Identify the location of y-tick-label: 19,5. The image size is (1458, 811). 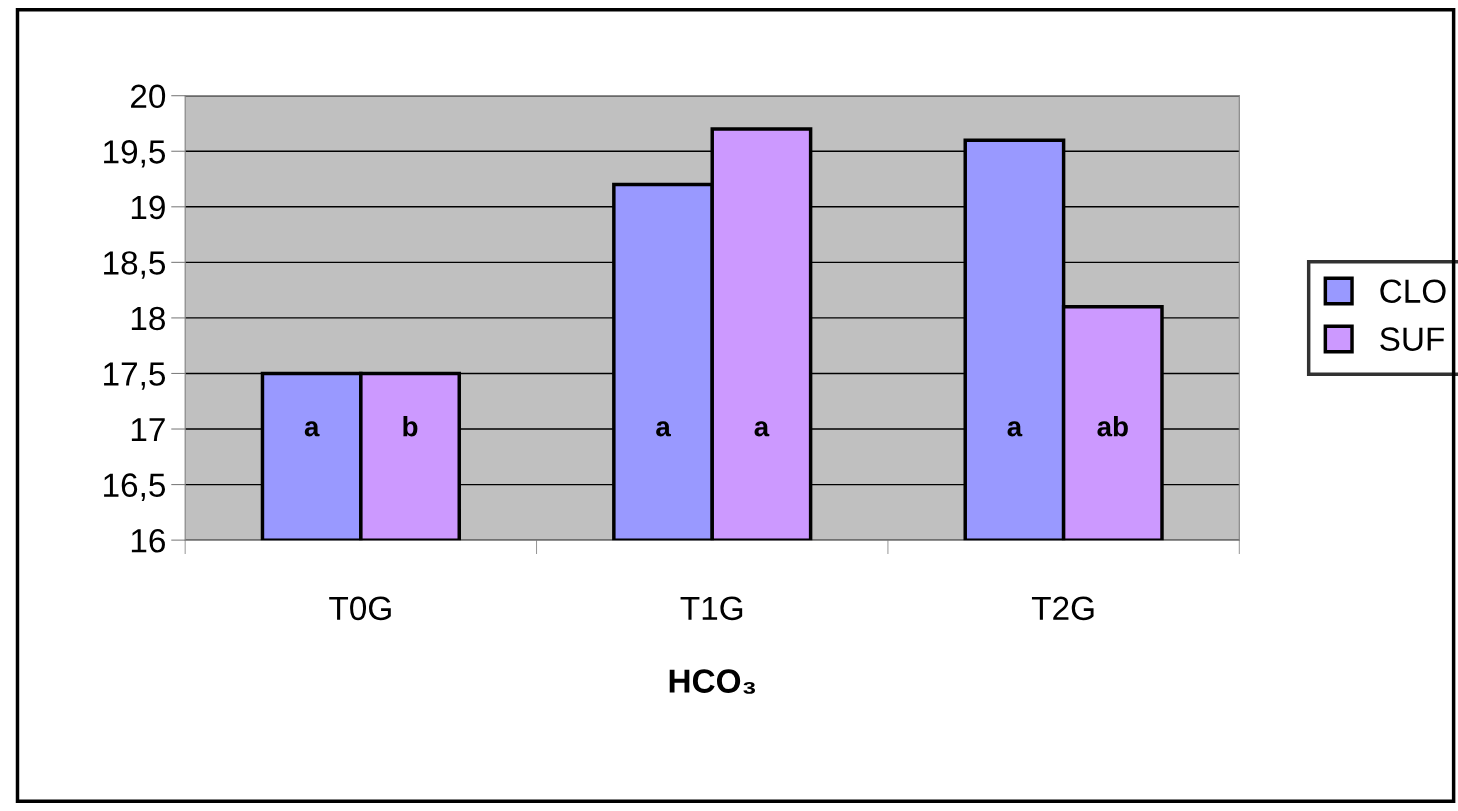
(135, 154).